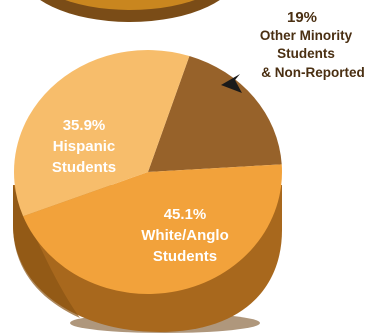 This screenshot has width=381, height=335. What do you see at coordinates (130, 5) in the screenshot?
I see `top-pie-face` at bounding box center [130, 5].